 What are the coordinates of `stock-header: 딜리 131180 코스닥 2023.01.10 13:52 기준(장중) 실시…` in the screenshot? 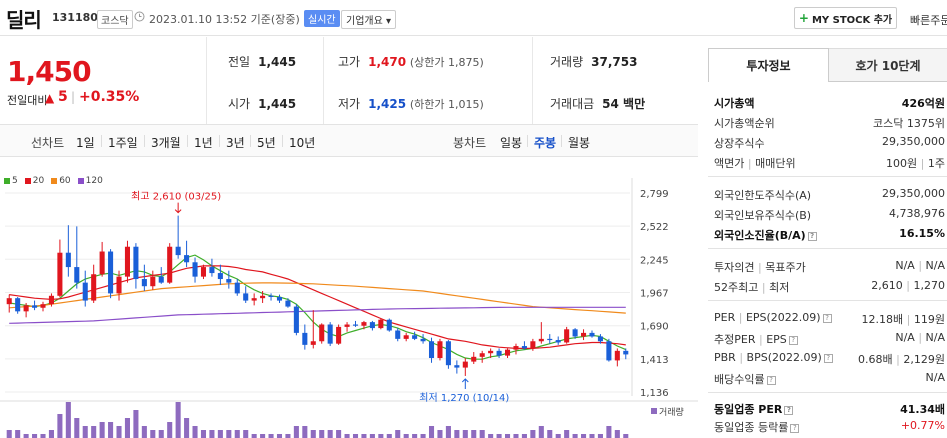 It's located at (473, 18).